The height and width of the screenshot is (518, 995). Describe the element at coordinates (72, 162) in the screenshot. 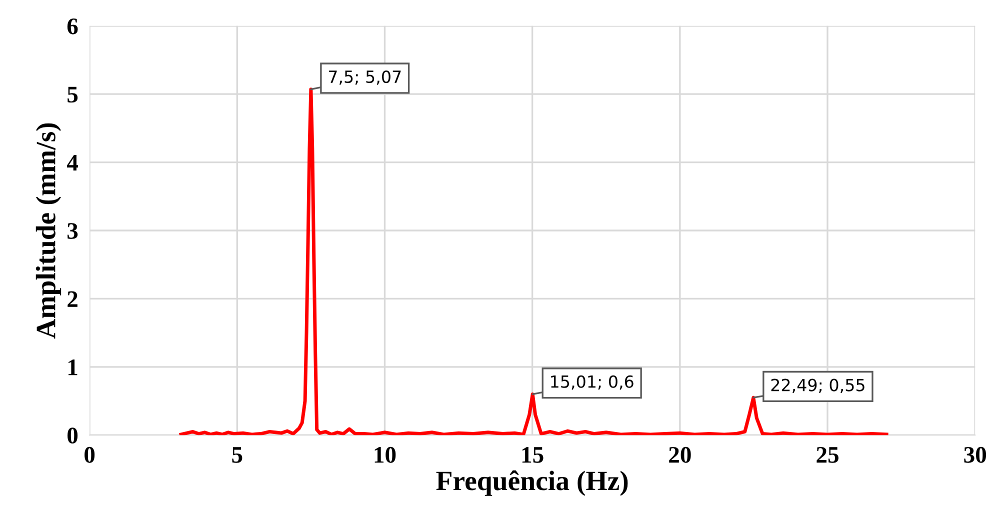

I see `y-tick-label: 4` at that location.